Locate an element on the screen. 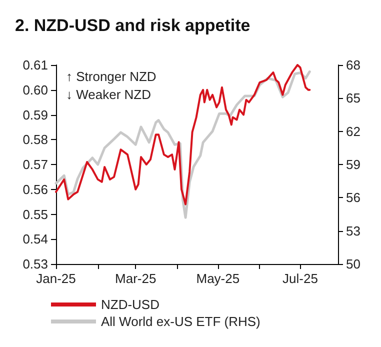 The height and width of the screenshot is (347, 381). y2-tick-label: 50 is located at coordinates (353, 264).